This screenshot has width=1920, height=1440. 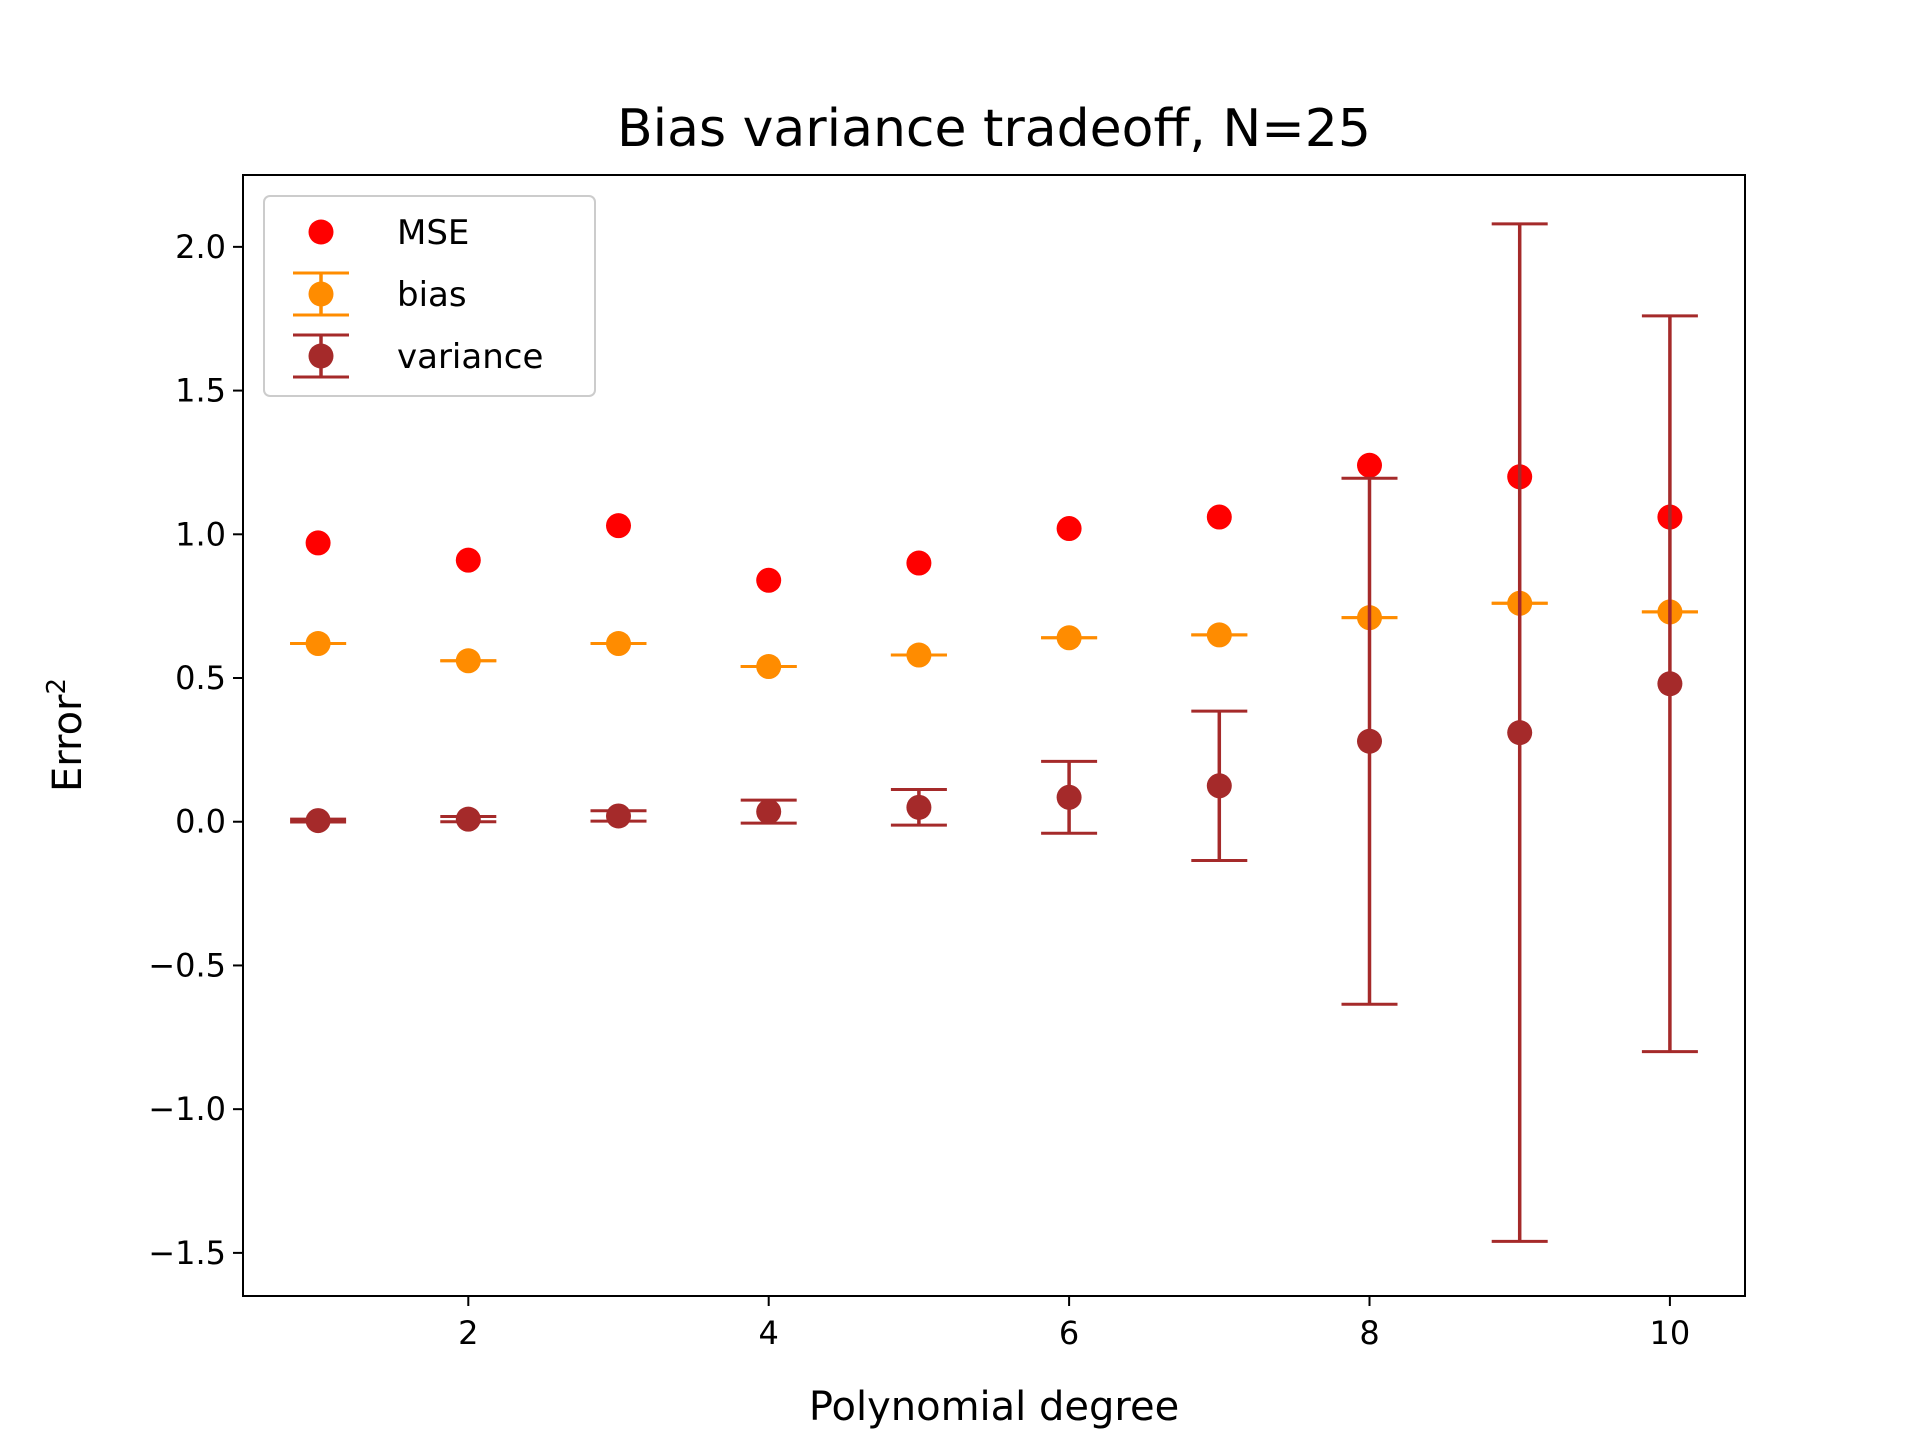 What do you see at coordinates (200, 247) in the screenshot?
I see `y-tick-label: 2.0` at bounding box center [200, 247].